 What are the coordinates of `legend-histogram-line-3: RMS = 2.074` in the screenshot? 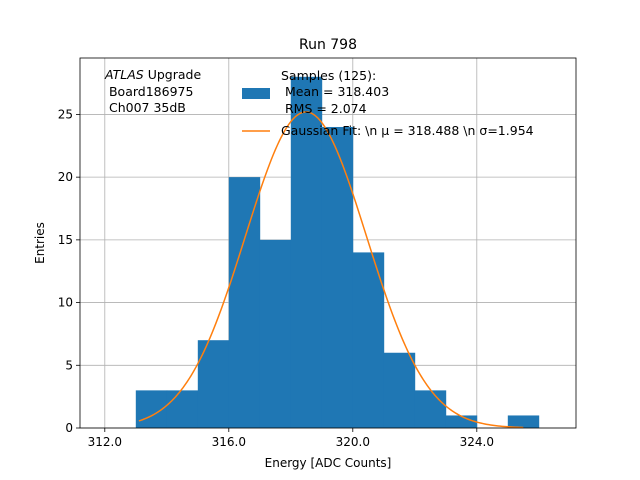 It's located at (324, 108).